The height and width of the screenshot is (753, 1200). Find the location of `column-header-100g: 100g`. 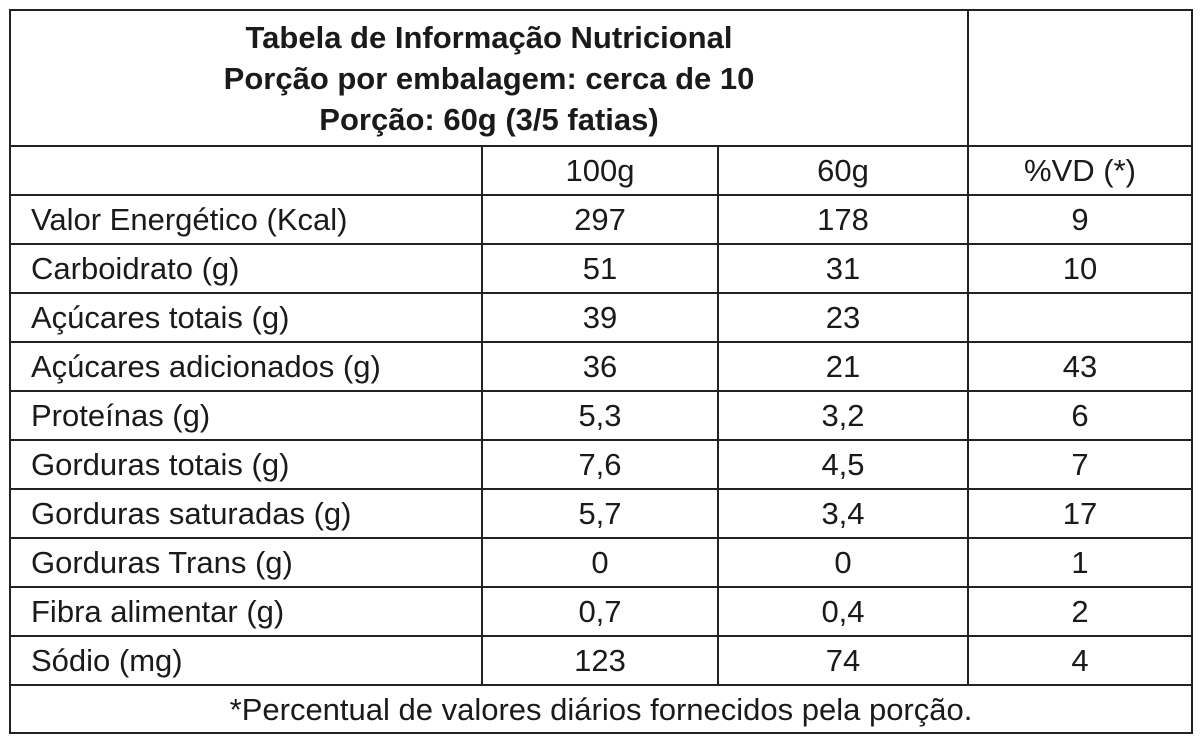

column-header-100g: 100g is located at coordinates (600, 170).